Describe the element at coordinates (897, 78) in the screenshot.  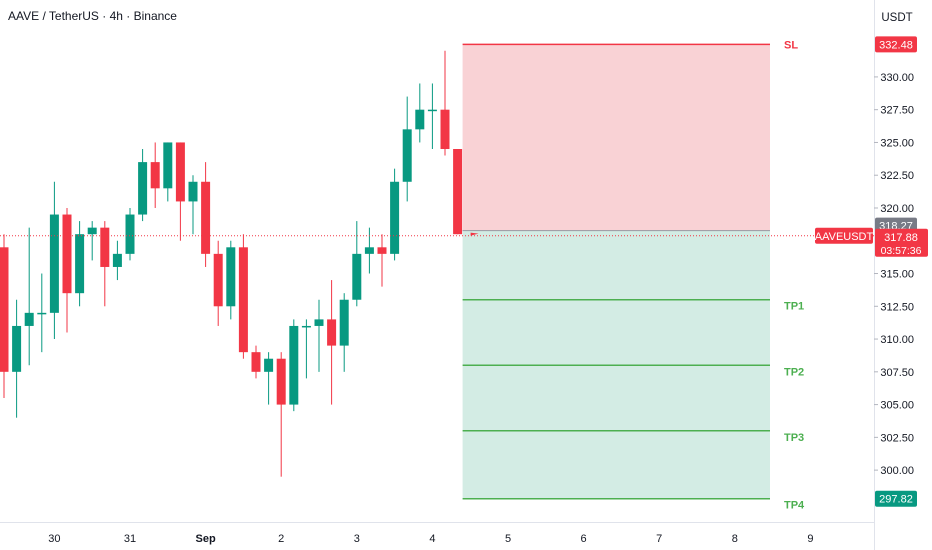
I see `y-tick-label: 330.00` at that location.